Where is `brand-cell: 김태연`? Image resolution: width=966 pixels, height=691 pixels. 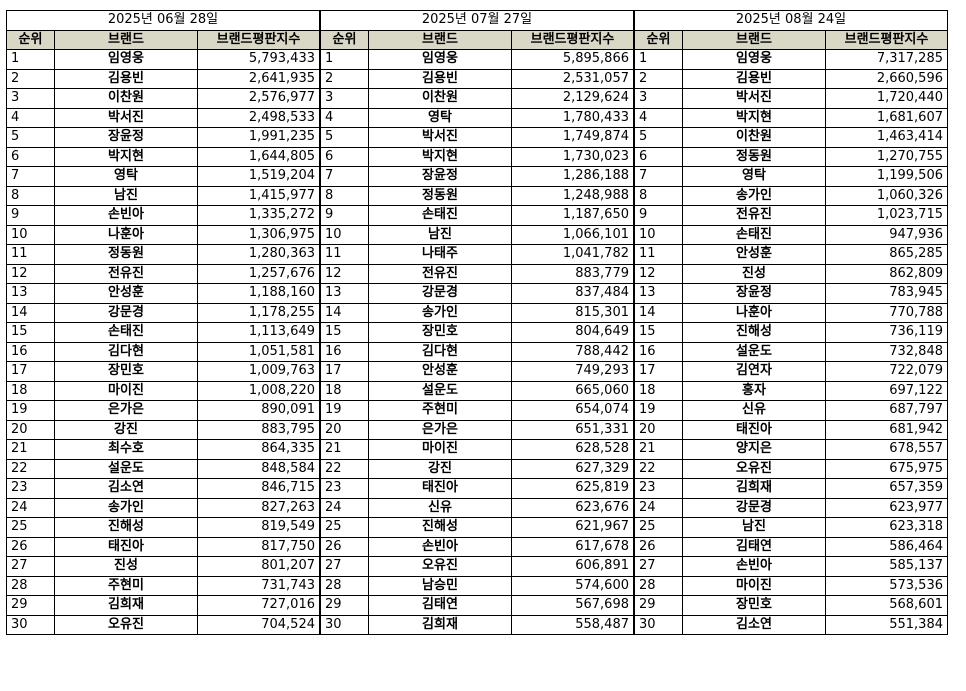
brand-cell: 김태연 is located at coordinates (754, 546).